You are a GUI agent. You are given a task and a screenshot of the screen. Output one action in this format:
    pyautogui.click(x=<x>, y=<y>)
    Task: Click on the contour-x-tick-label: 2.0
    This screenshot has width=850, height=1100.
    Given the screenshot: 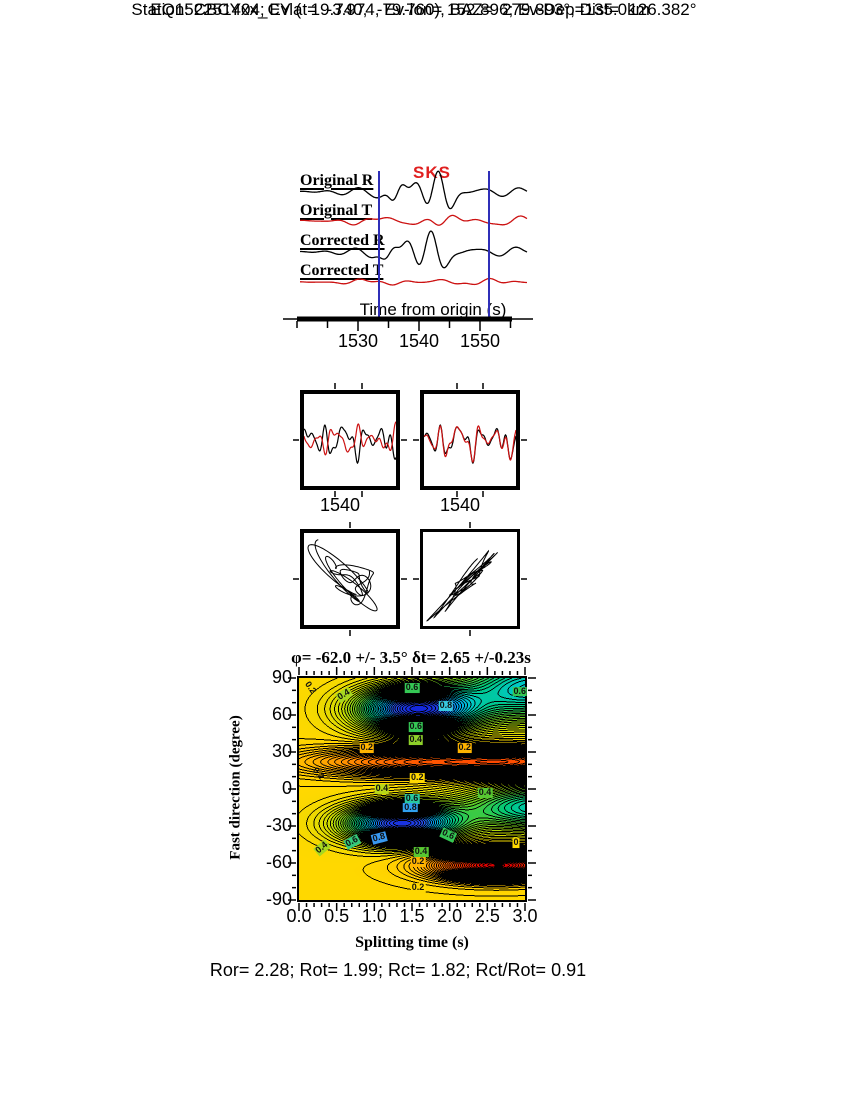 What is the action you would take?
    pyautogui.click(x=450, y=916)
    